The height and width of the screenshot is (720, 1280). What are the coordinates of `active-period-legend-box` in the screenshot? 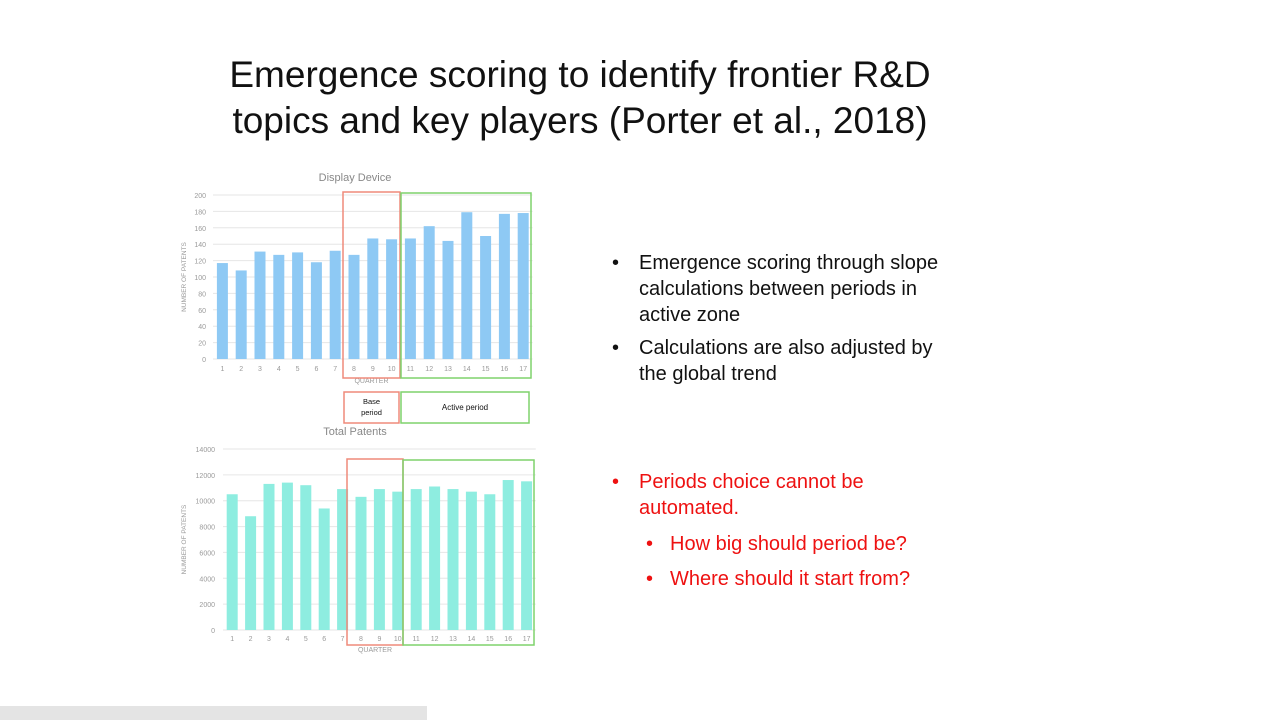 It's located at (465, 407).